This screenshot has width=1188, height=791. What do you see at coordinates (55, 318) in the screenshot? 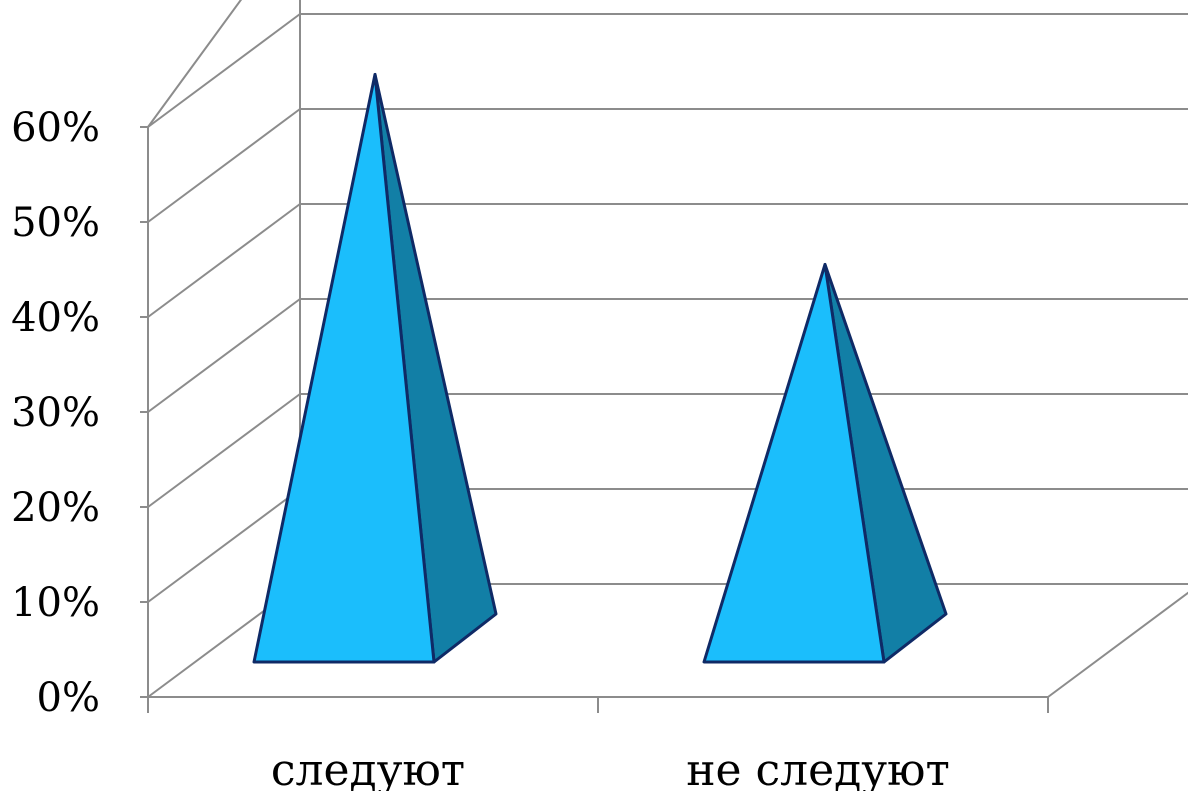
I see `y-tick-label-4: 40%` at bounding box center [55, 318].